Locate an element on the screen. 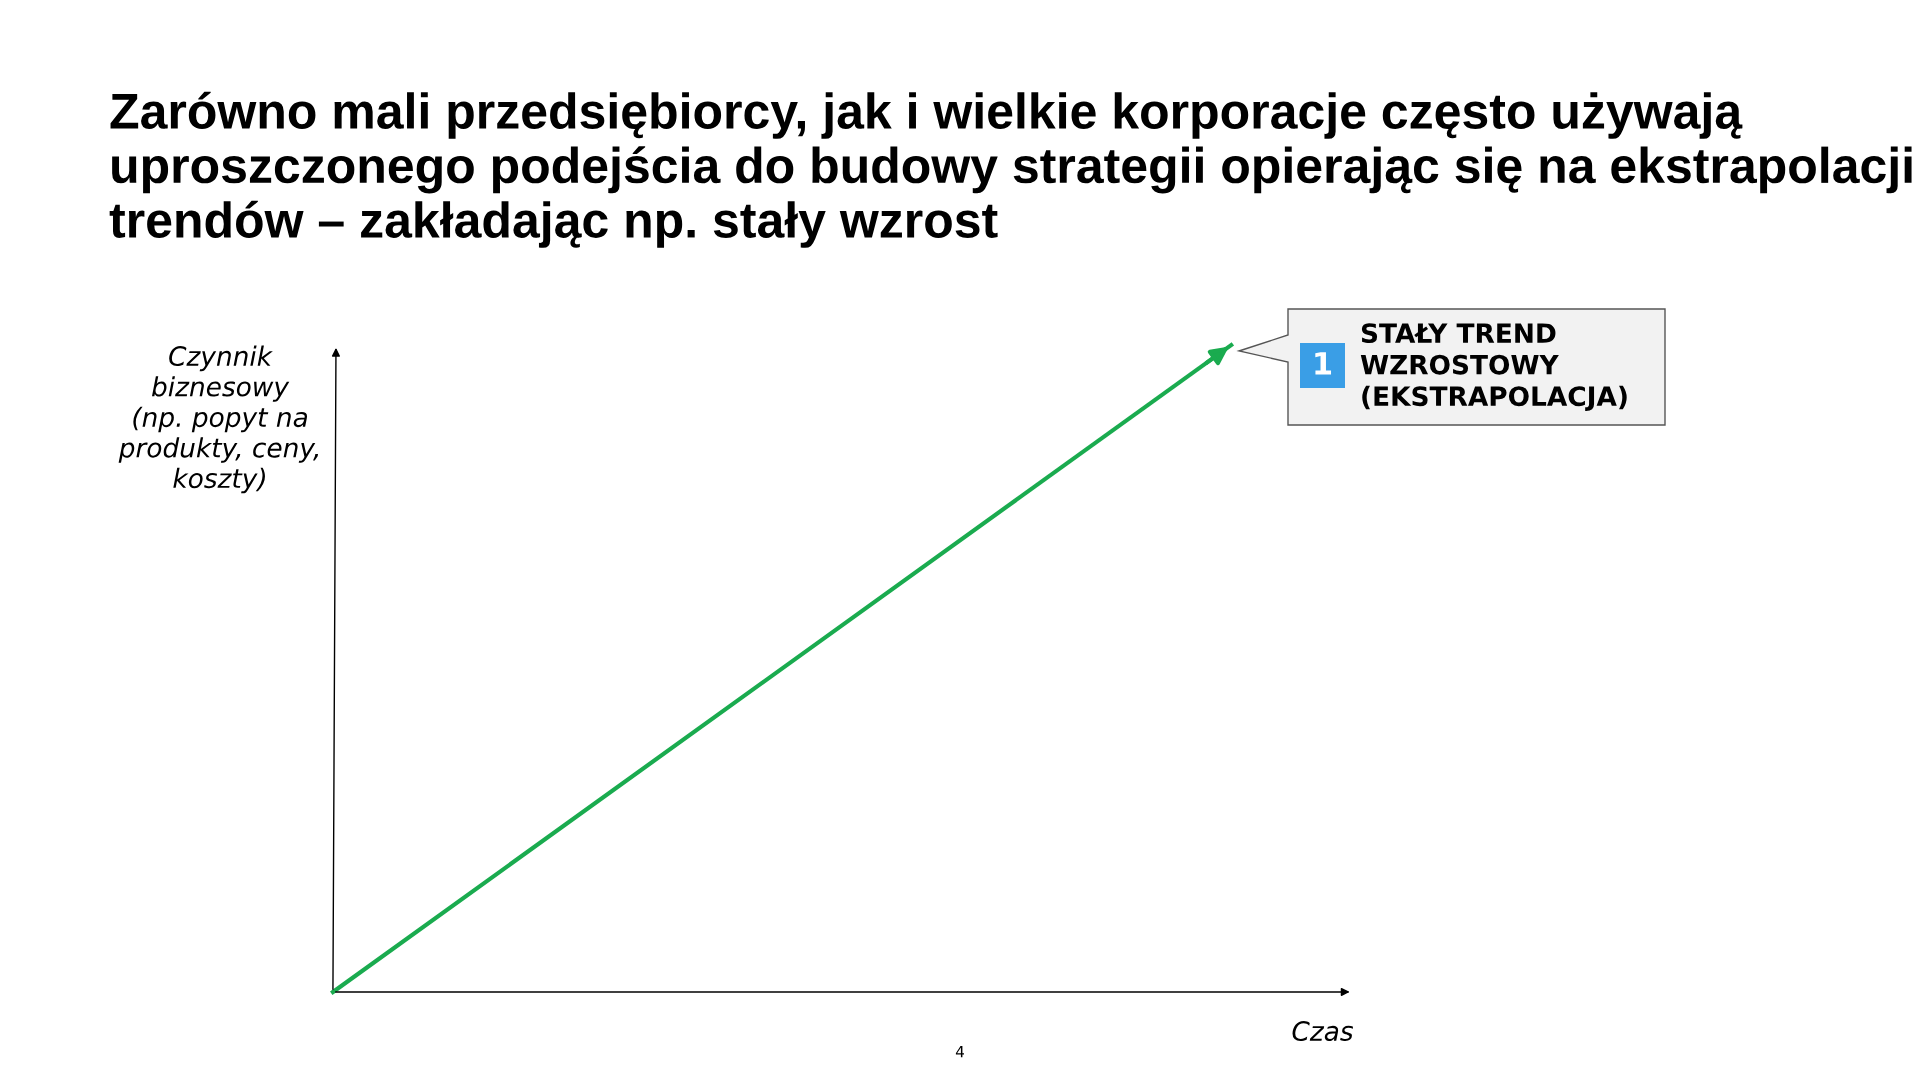 Image resolution: width=1920 pixels, height=1080 pixels. annotation: 1 is located at coordinates (1323, 363).